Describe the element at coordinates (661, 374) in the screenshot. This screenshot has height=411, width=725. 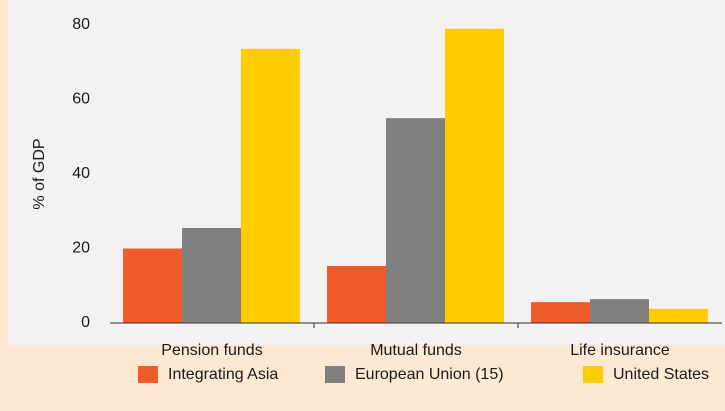
I see `legend-label: United States` at that location.